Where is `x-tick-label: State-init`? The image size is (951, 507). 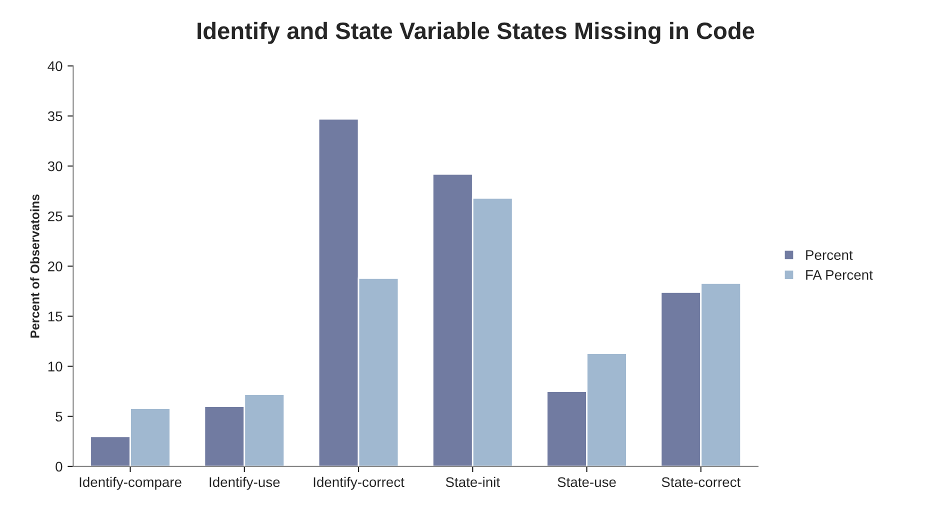 x-tick-label: State-init is located at coordinates (473, 482).